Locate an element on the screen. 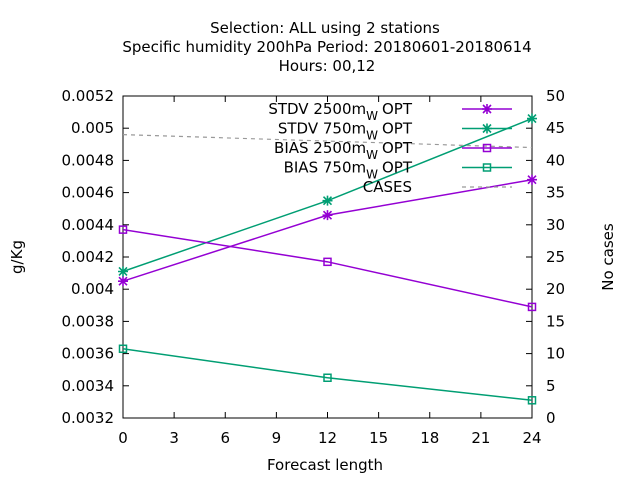 The image size is (640, 480). legend-entry-2: BIAS 2500mW OPT is located at coordinates (393, 150).